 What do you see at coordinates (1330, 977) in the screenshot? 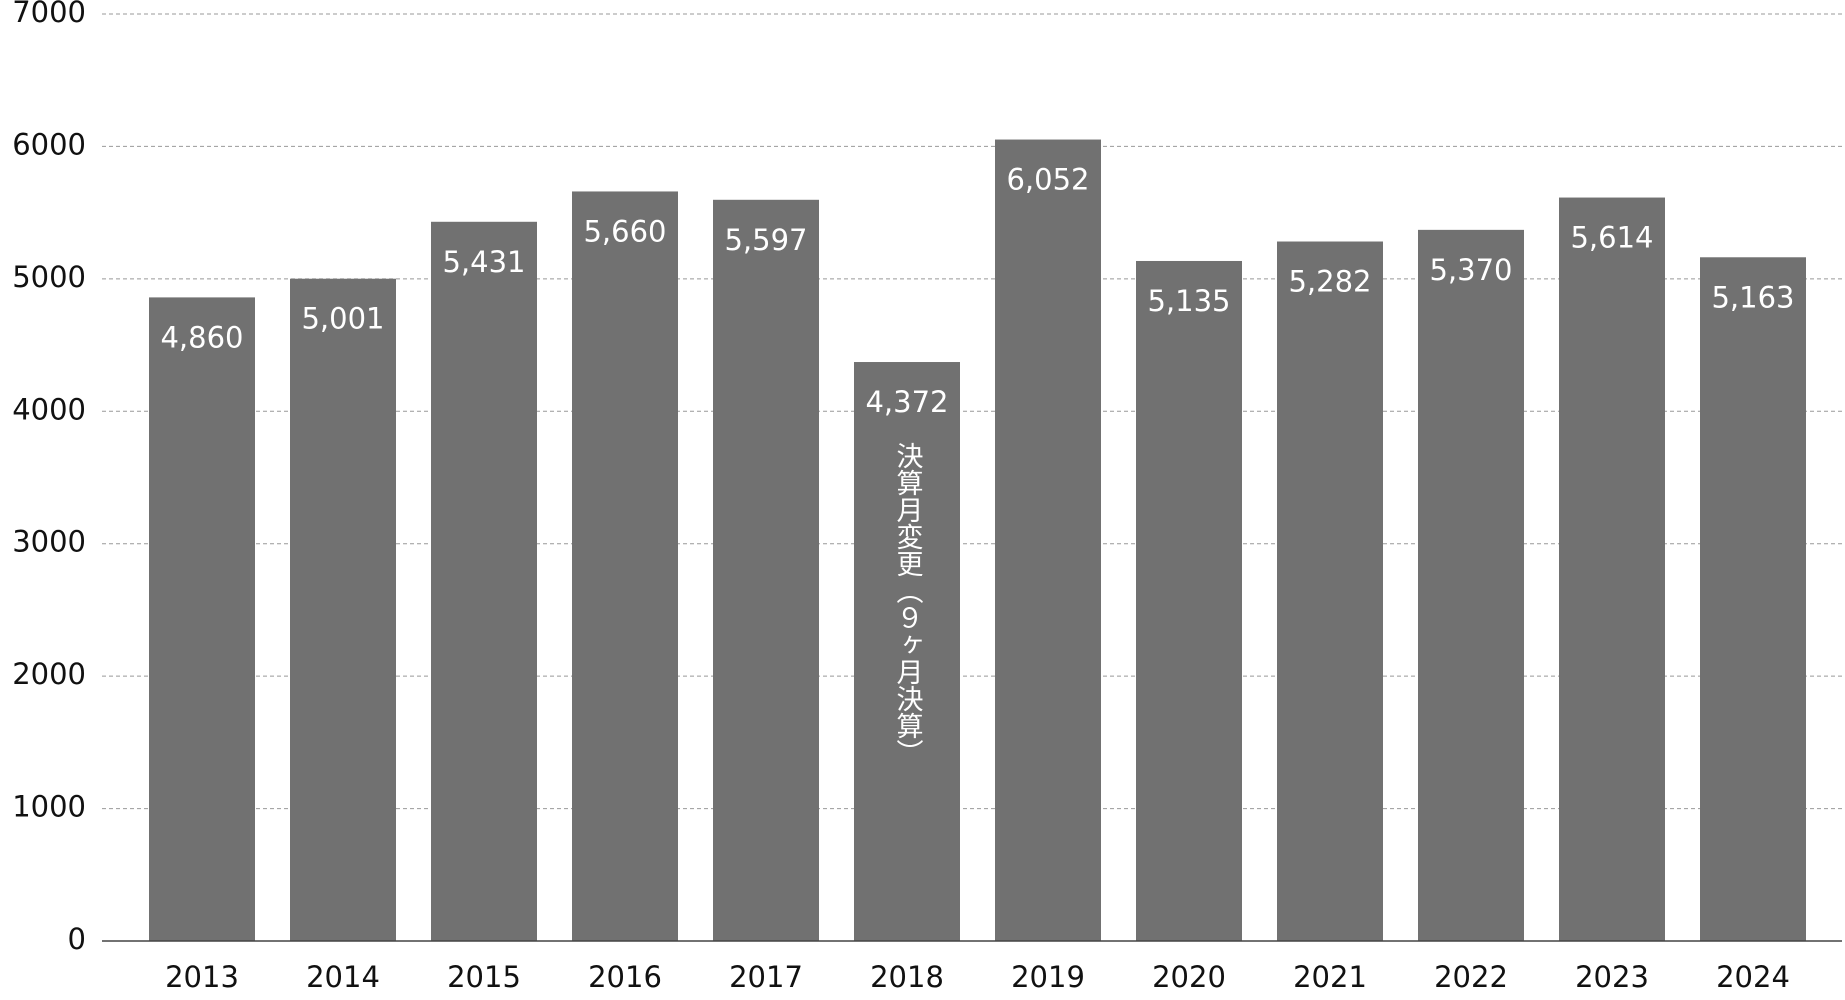
I see `x-tick-label: 2021` at bounding box center [1330, 977].